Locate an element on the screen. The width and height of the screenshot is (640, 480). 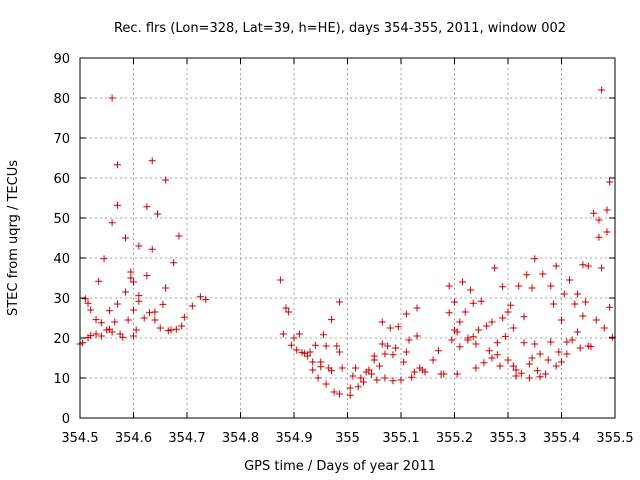
y-axis-label: STEC from uqrg / TECUs is located at coordinates (13, 238).